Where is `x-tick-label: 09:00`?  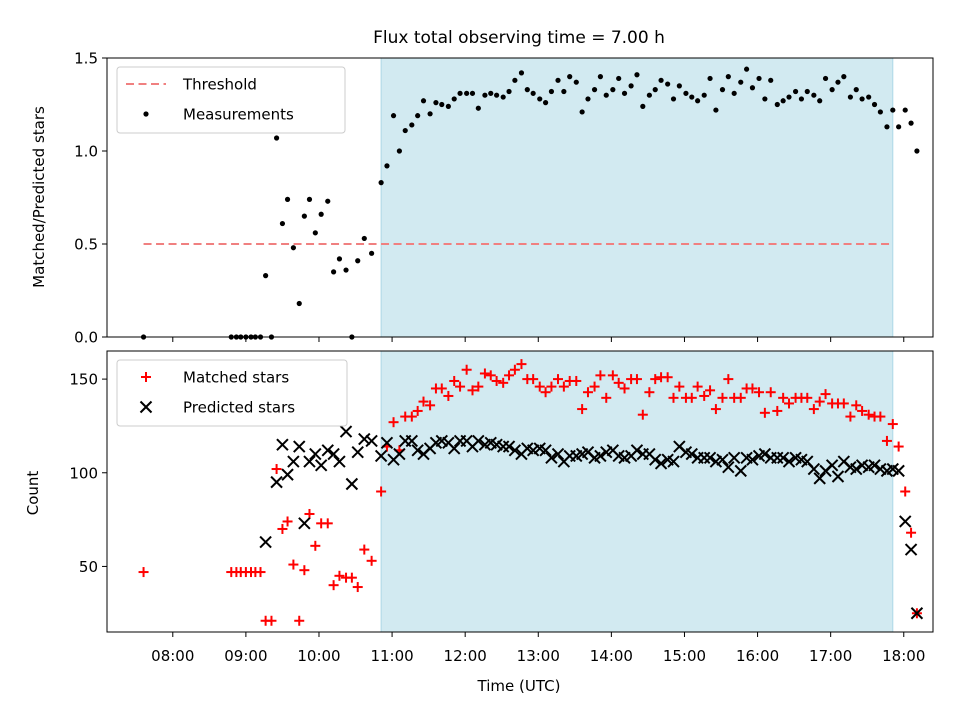
x-tick-label: 09:00 is located at coordinates (245, 656).